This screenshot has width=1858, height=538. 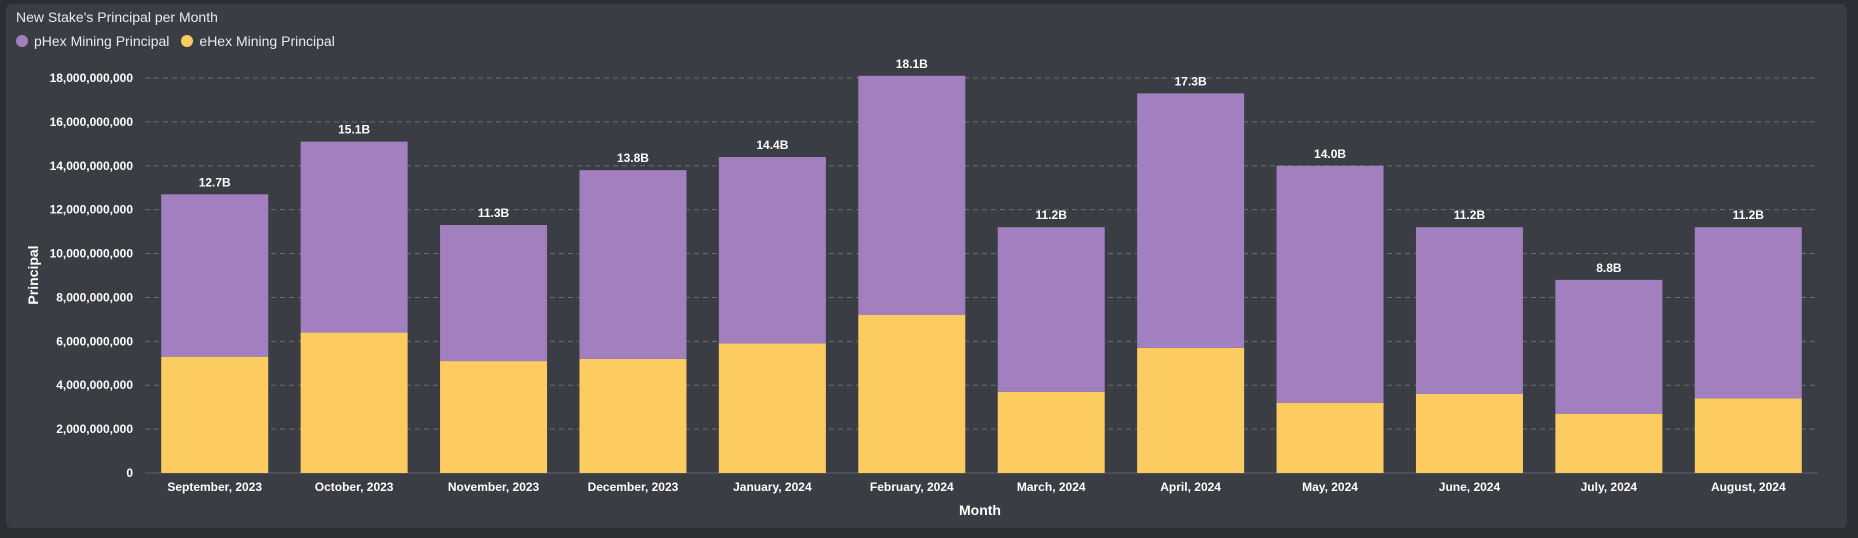 I want to click on y-tick-label: 2,000,000,000, so click(x=94, y=429).